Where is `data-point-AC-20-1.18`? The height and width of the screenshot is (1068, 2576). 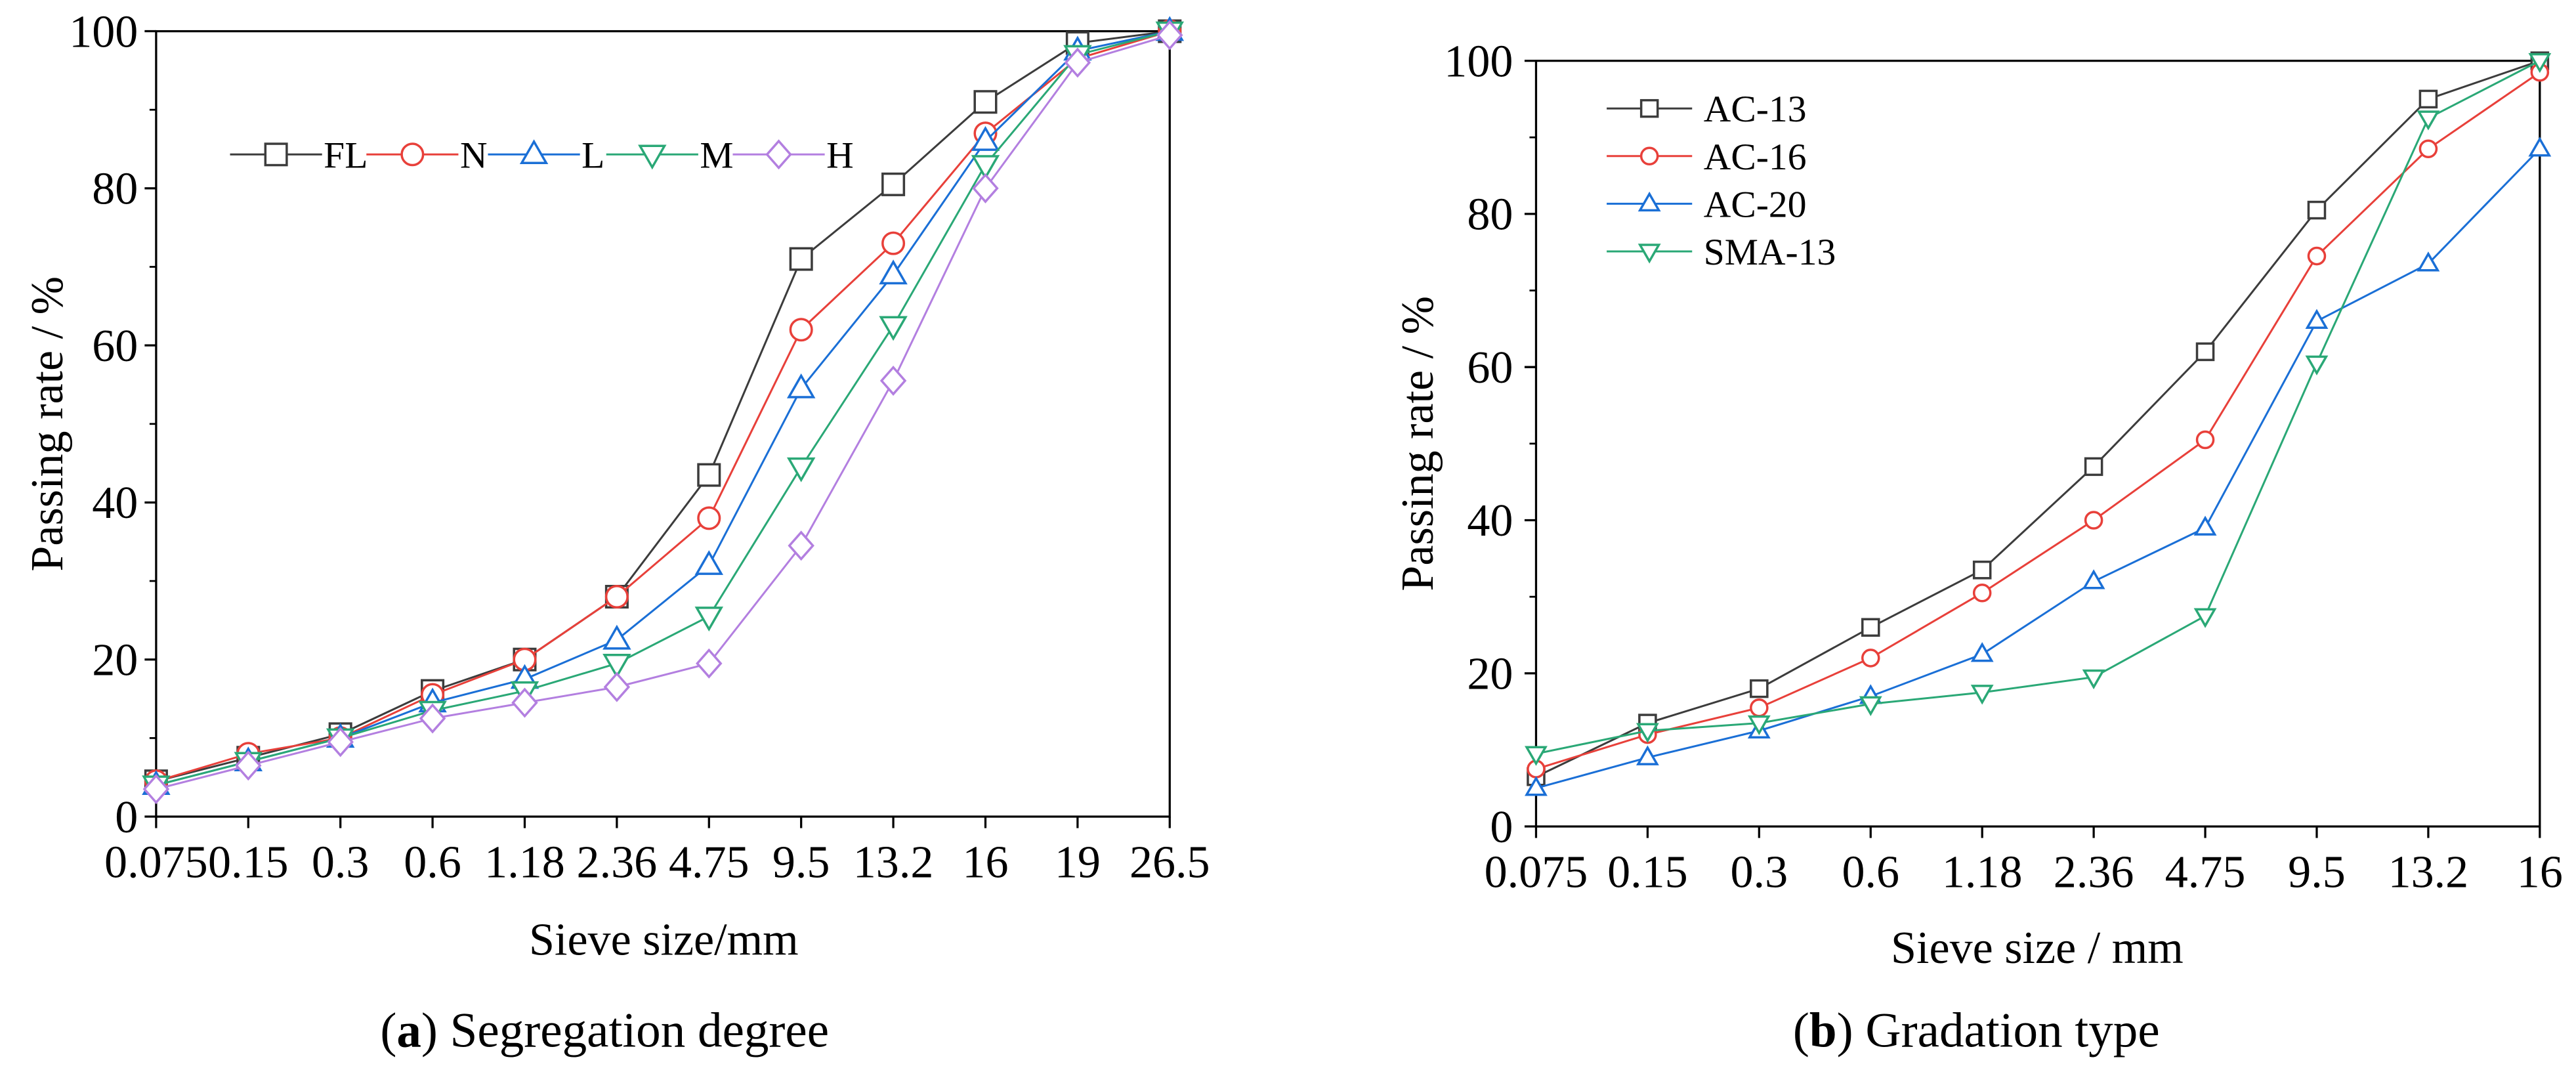
data-point-AC-20-1.18 is located at coordinates (1982, 652).